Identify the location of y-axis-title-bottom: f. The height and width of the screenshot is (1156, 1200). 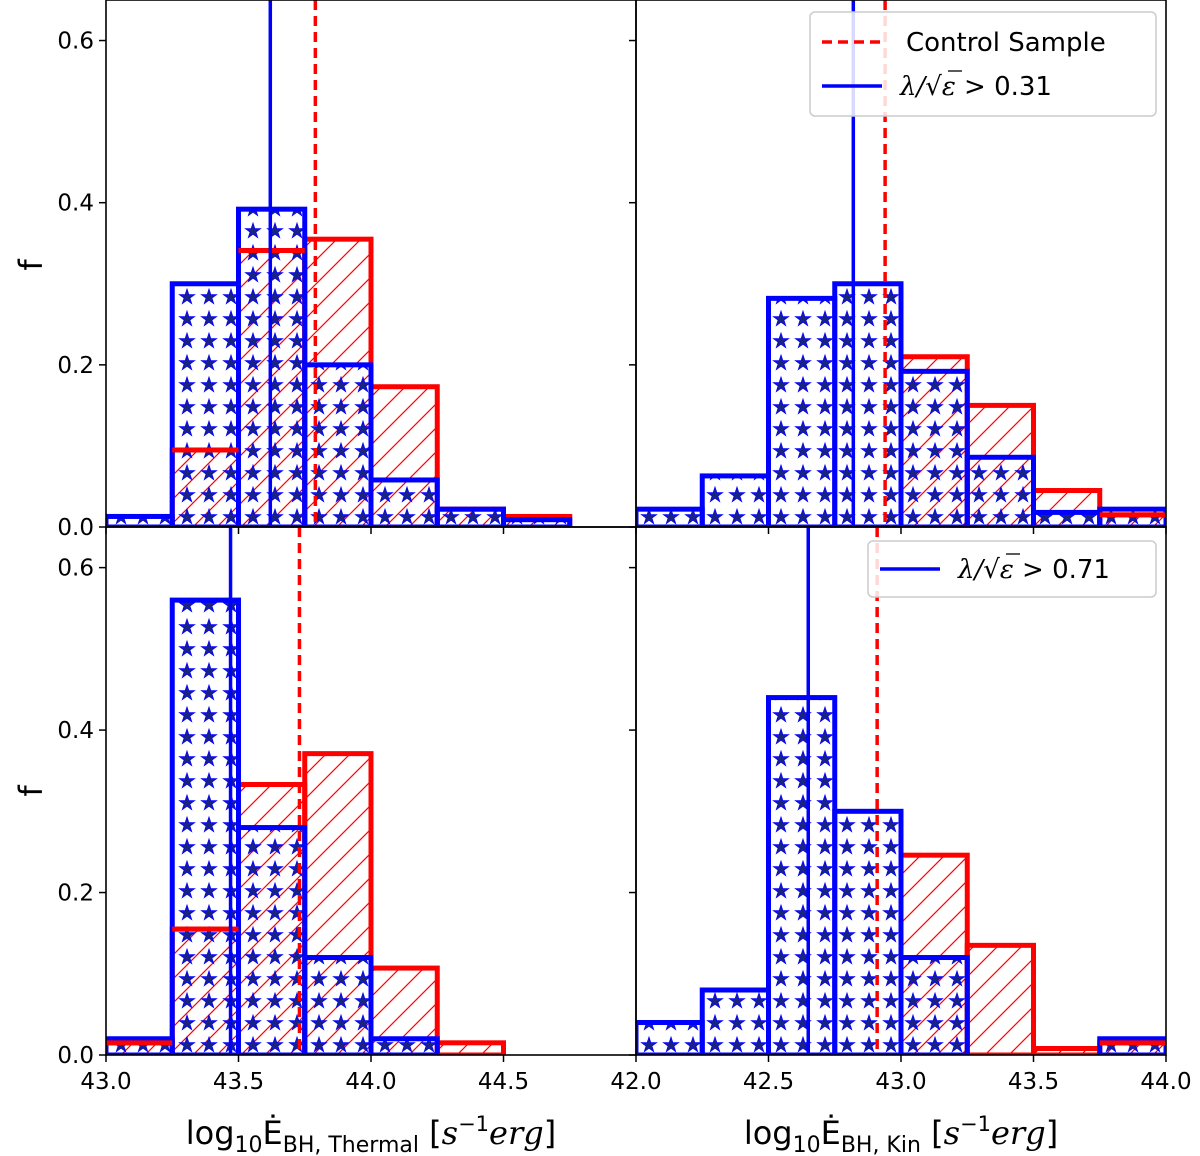
(31, 791).